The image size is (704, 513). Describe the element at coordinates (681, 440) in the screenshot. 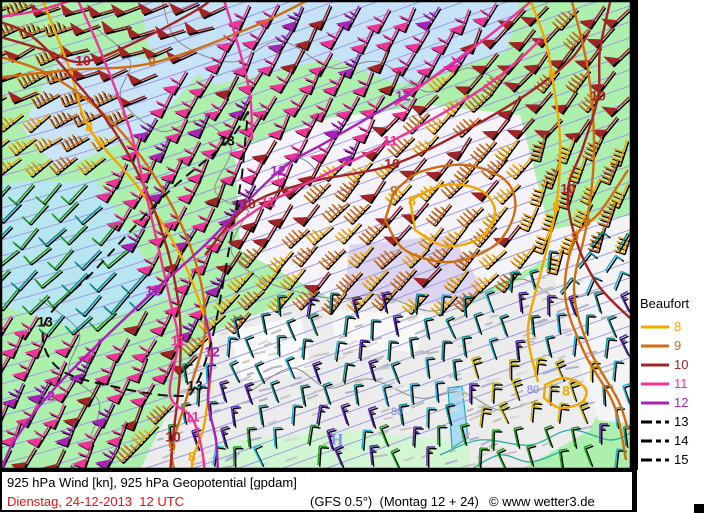

I see `legend-item-label: 14` at that location.